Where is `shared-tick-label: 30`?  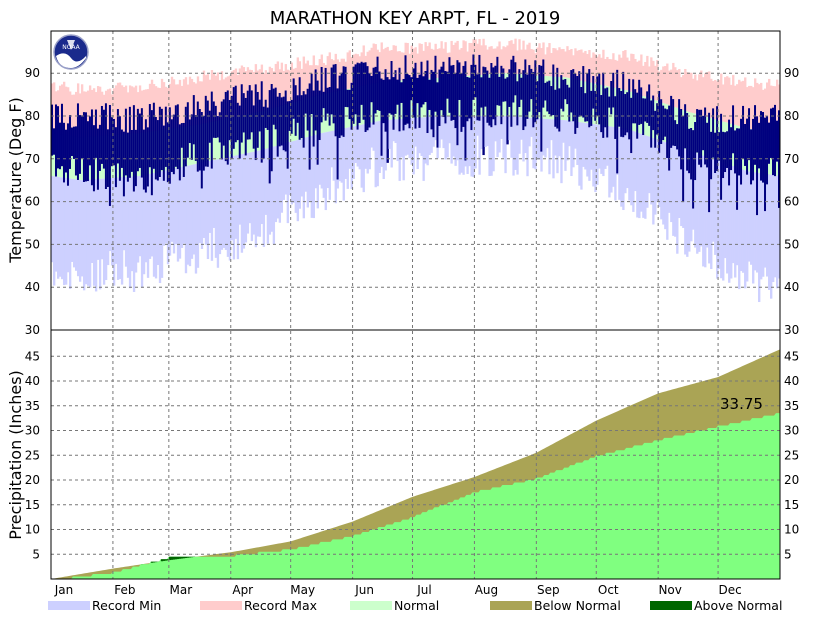 shared-tick-label: 30 is located at coordinates (791, 330).